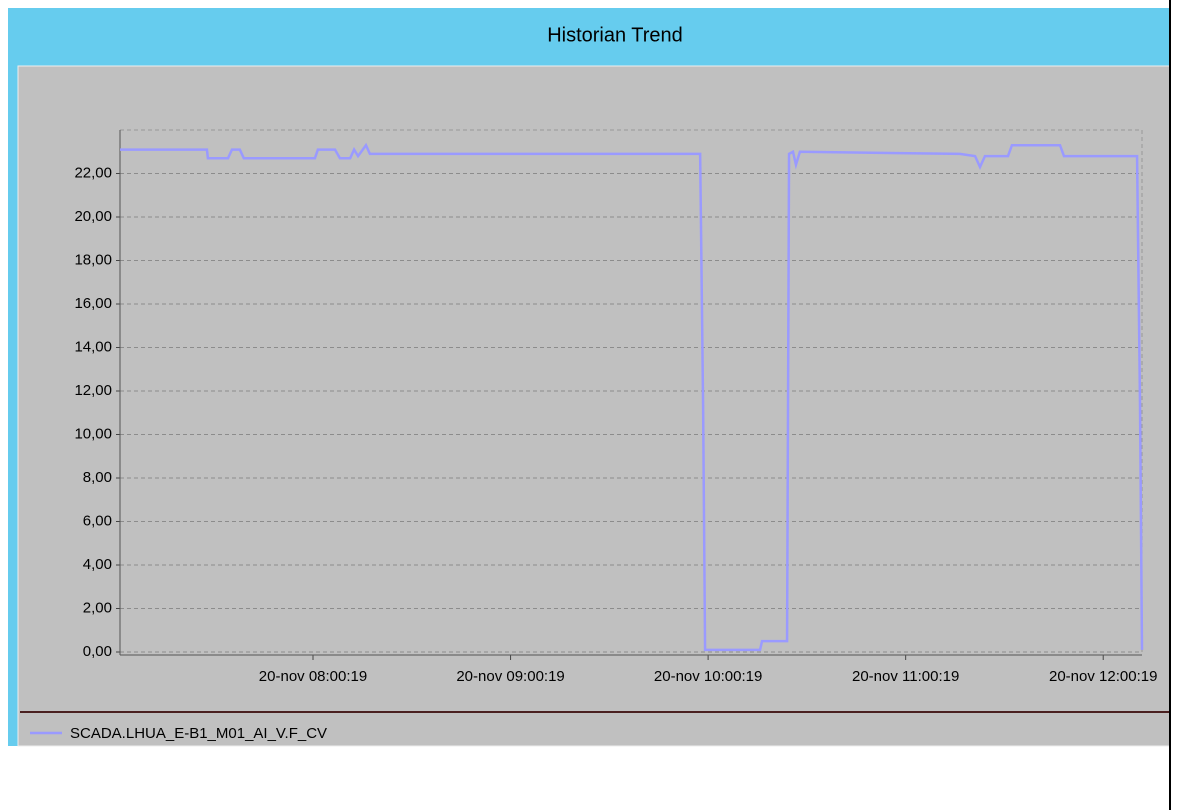 The width and height of the screenshot is (1180, 810). I want to click on y-tick-label: 18,00, so click(93, 259).